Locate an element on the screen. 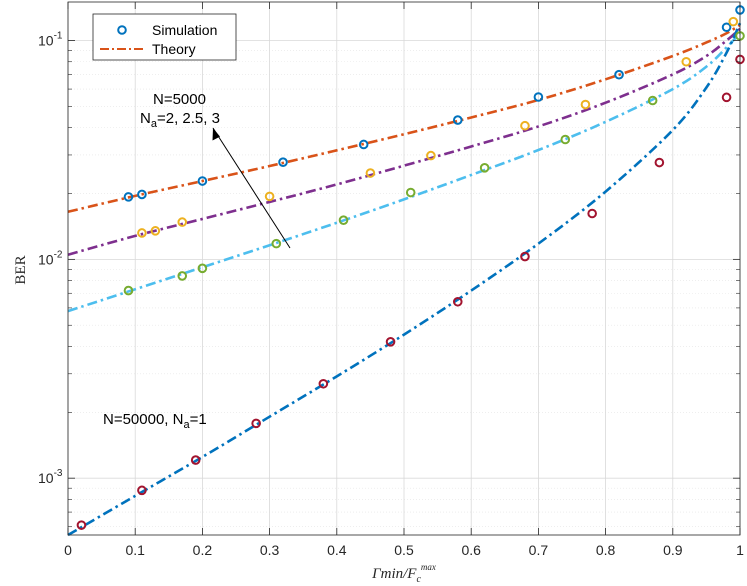 This screenshot has height=586, width=747. legend-theory-label: Theory is located at coordinates (174, 49).